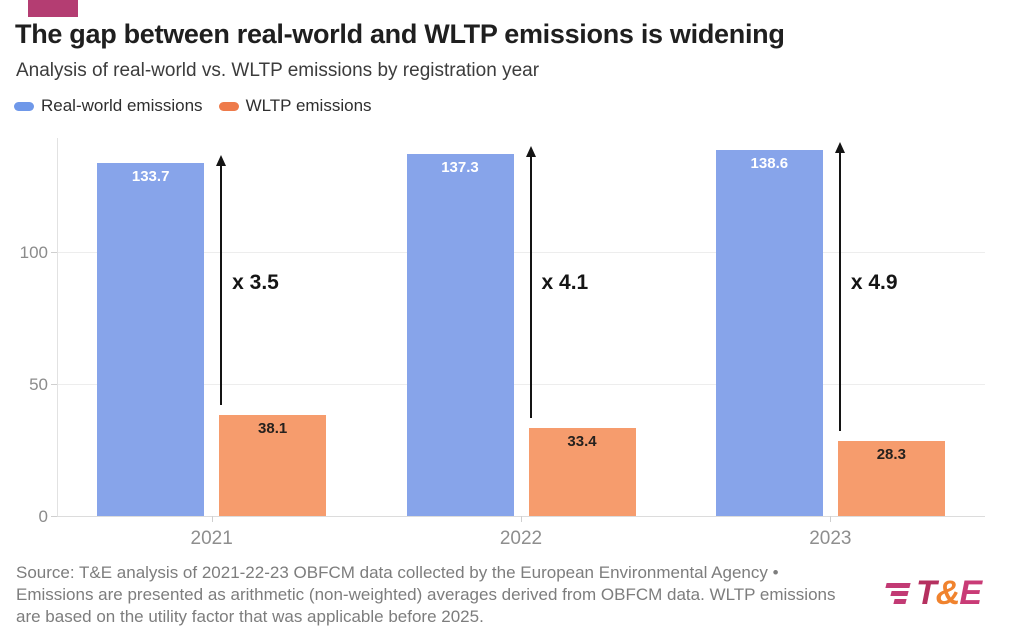 The width and height of the screenshot is (1024, 635). Describe the element at coordinates (874, 282) in the screenshot. I see `gap-multiplier-2023: x 4.9` at that location.